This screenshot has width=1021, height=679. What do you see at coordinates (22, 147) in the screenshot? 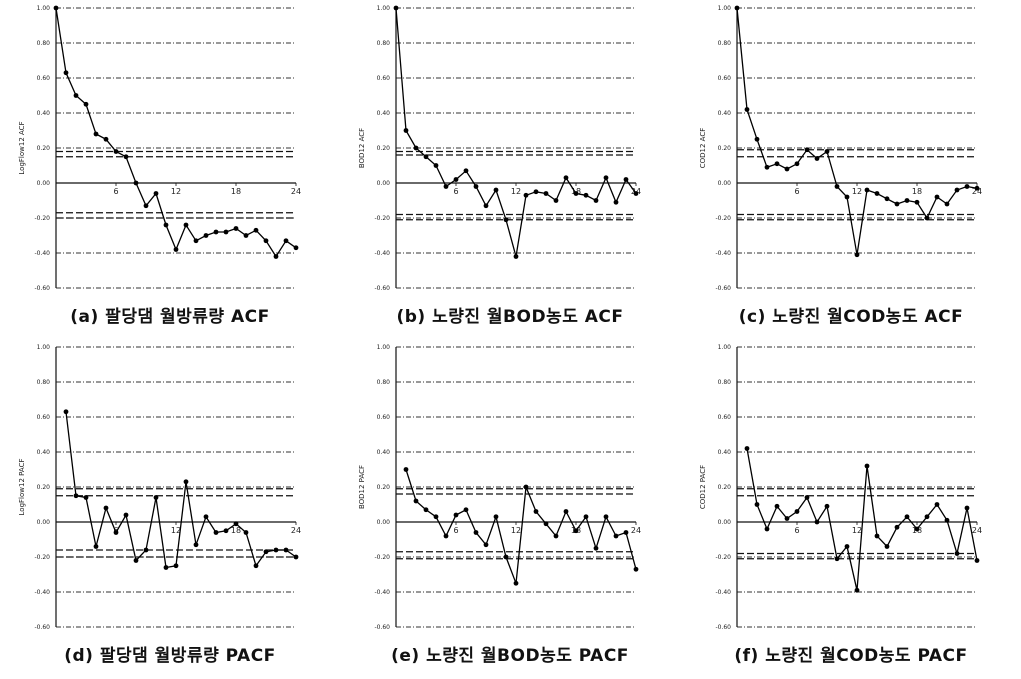
I see `y-axis-label: LogFlow12 ACF` at bounding box center [22, 147].